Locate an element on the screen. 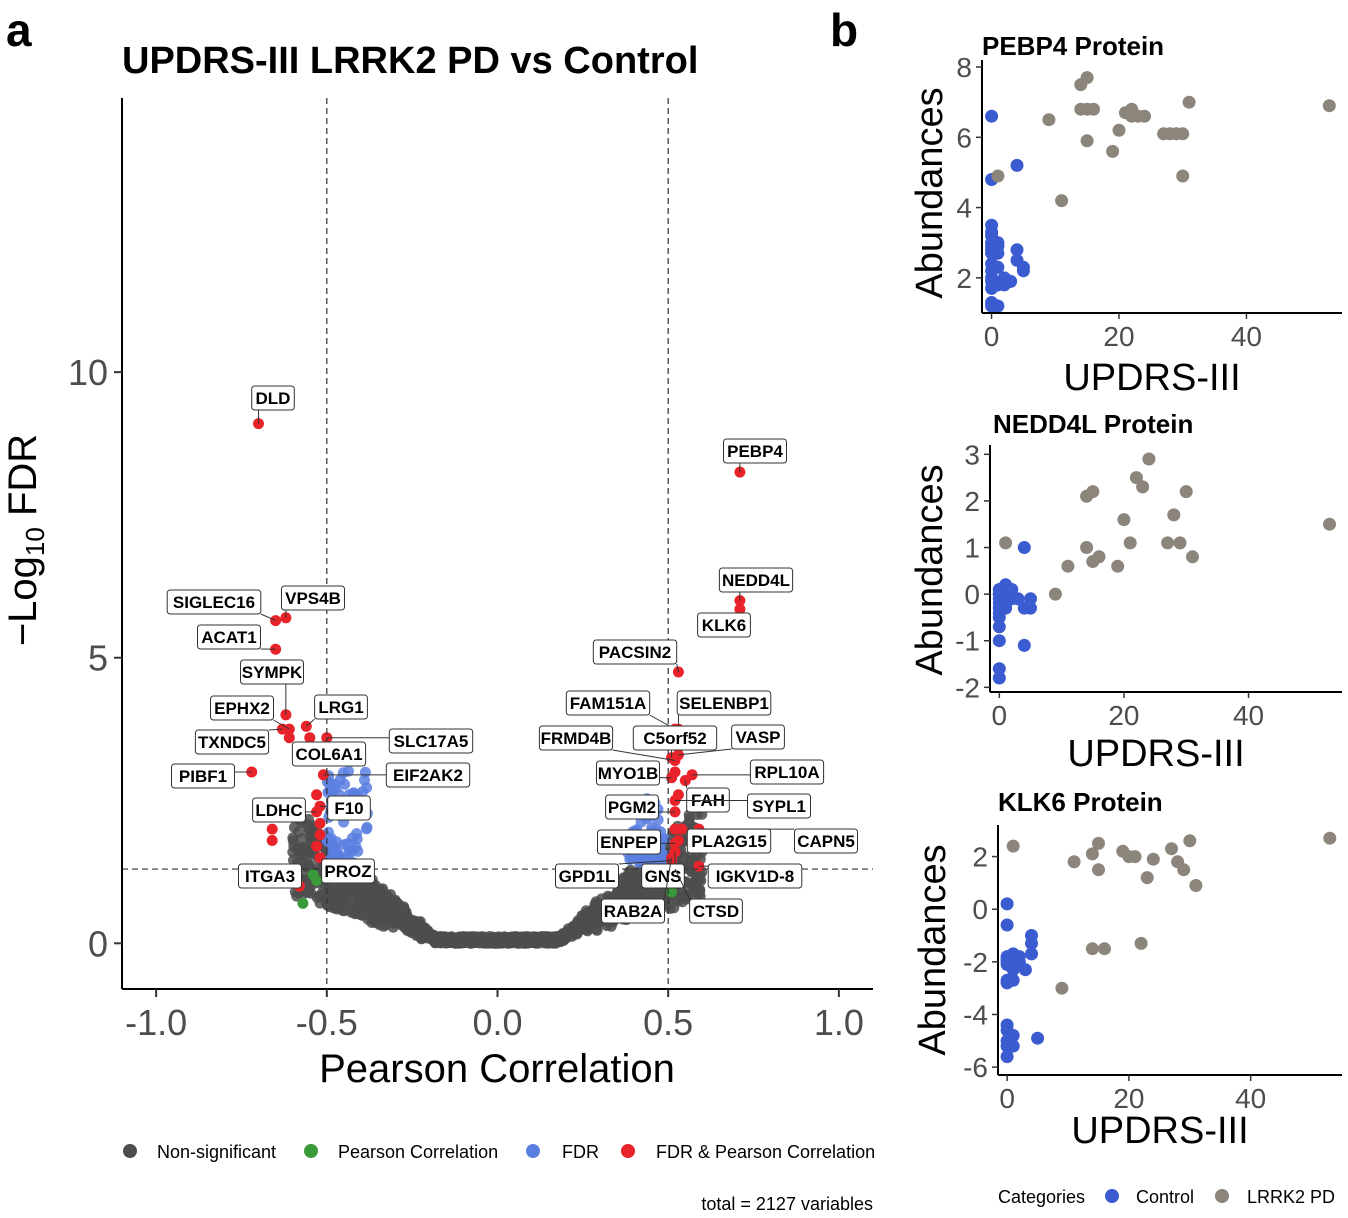 This screenshot has width=1348, height=1218. subplot-y-tick-label: 1 is located at coordinates (972, 548).